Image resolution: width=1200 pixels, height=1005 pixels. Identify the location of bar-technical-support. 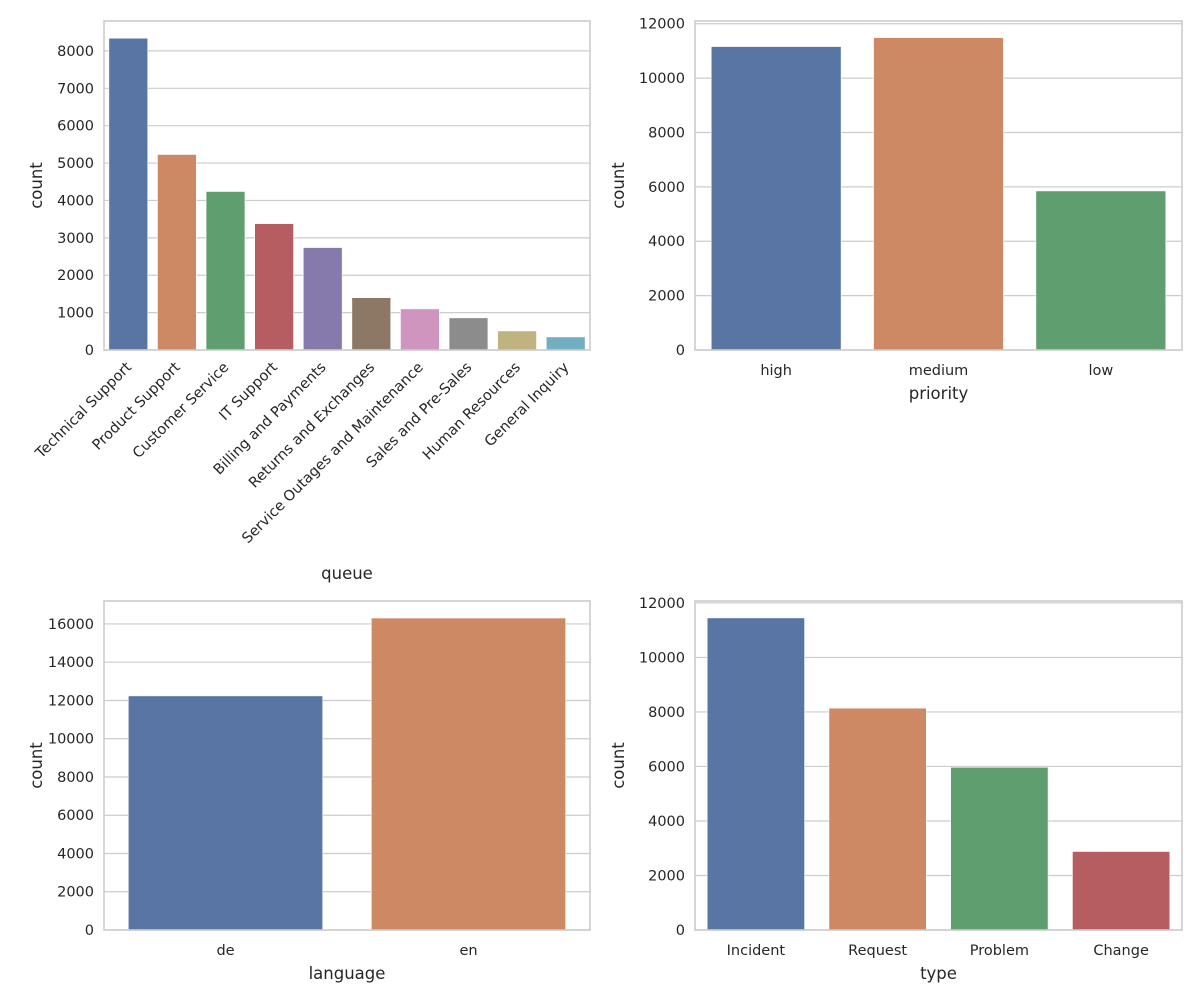
(128, 194).